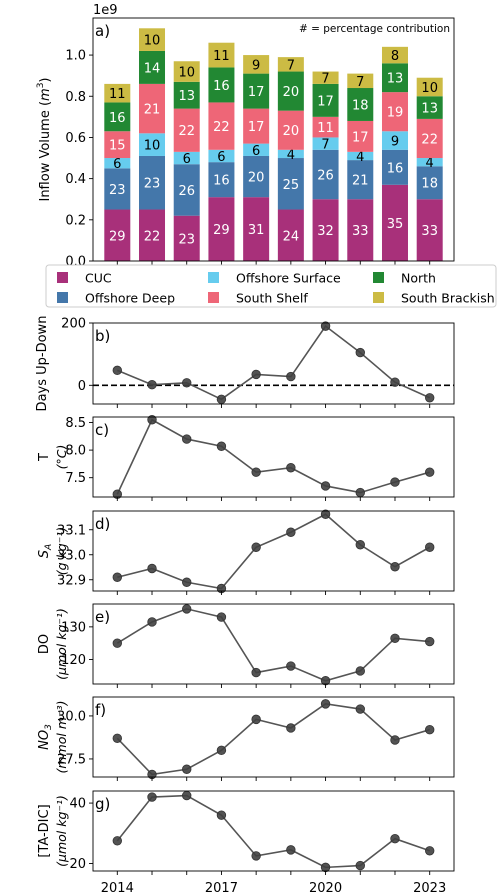 This screenshot has width=500, height=896. I want to click on x-tick-label: 2014, so click(117, 888).